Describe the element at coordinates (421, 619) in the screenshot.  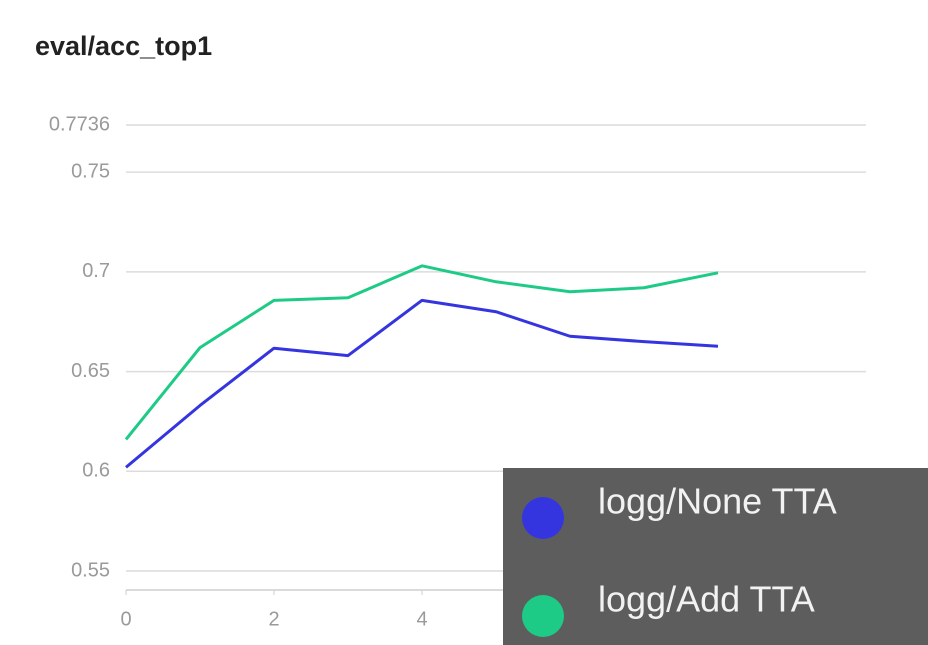
I see `x-tick-label: 4` at that location.